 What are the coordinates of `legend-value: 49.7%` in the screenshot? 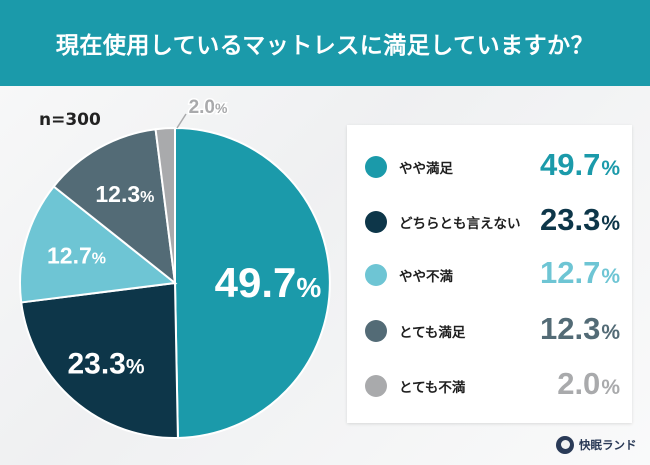 It's located at (579, 164).